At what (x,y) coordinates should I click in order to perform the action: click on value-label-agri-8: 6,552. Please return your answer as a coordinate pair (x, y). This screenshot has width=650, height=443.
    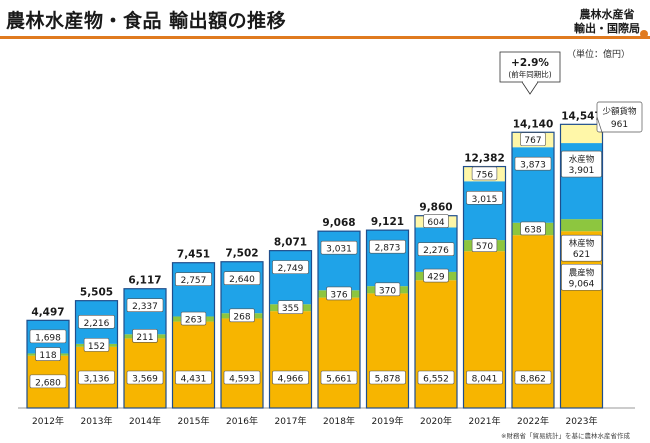
    Looking at the image, I should click on (436, 380).